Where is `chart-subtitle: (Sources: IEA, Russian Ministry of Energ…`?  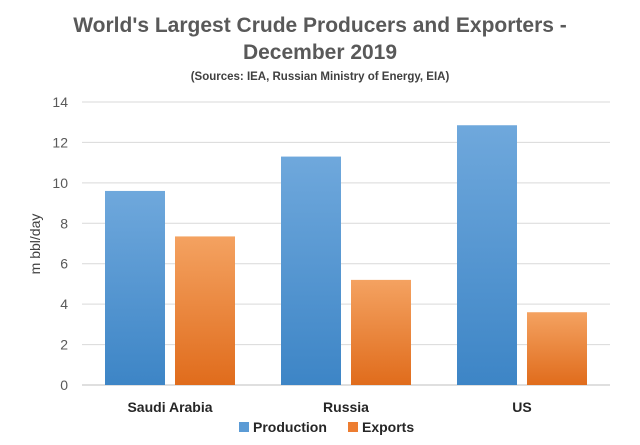 chart-subtitle: (Sources: IEA, Russian Ministry of Energ… is located at coordinates (320, 77).